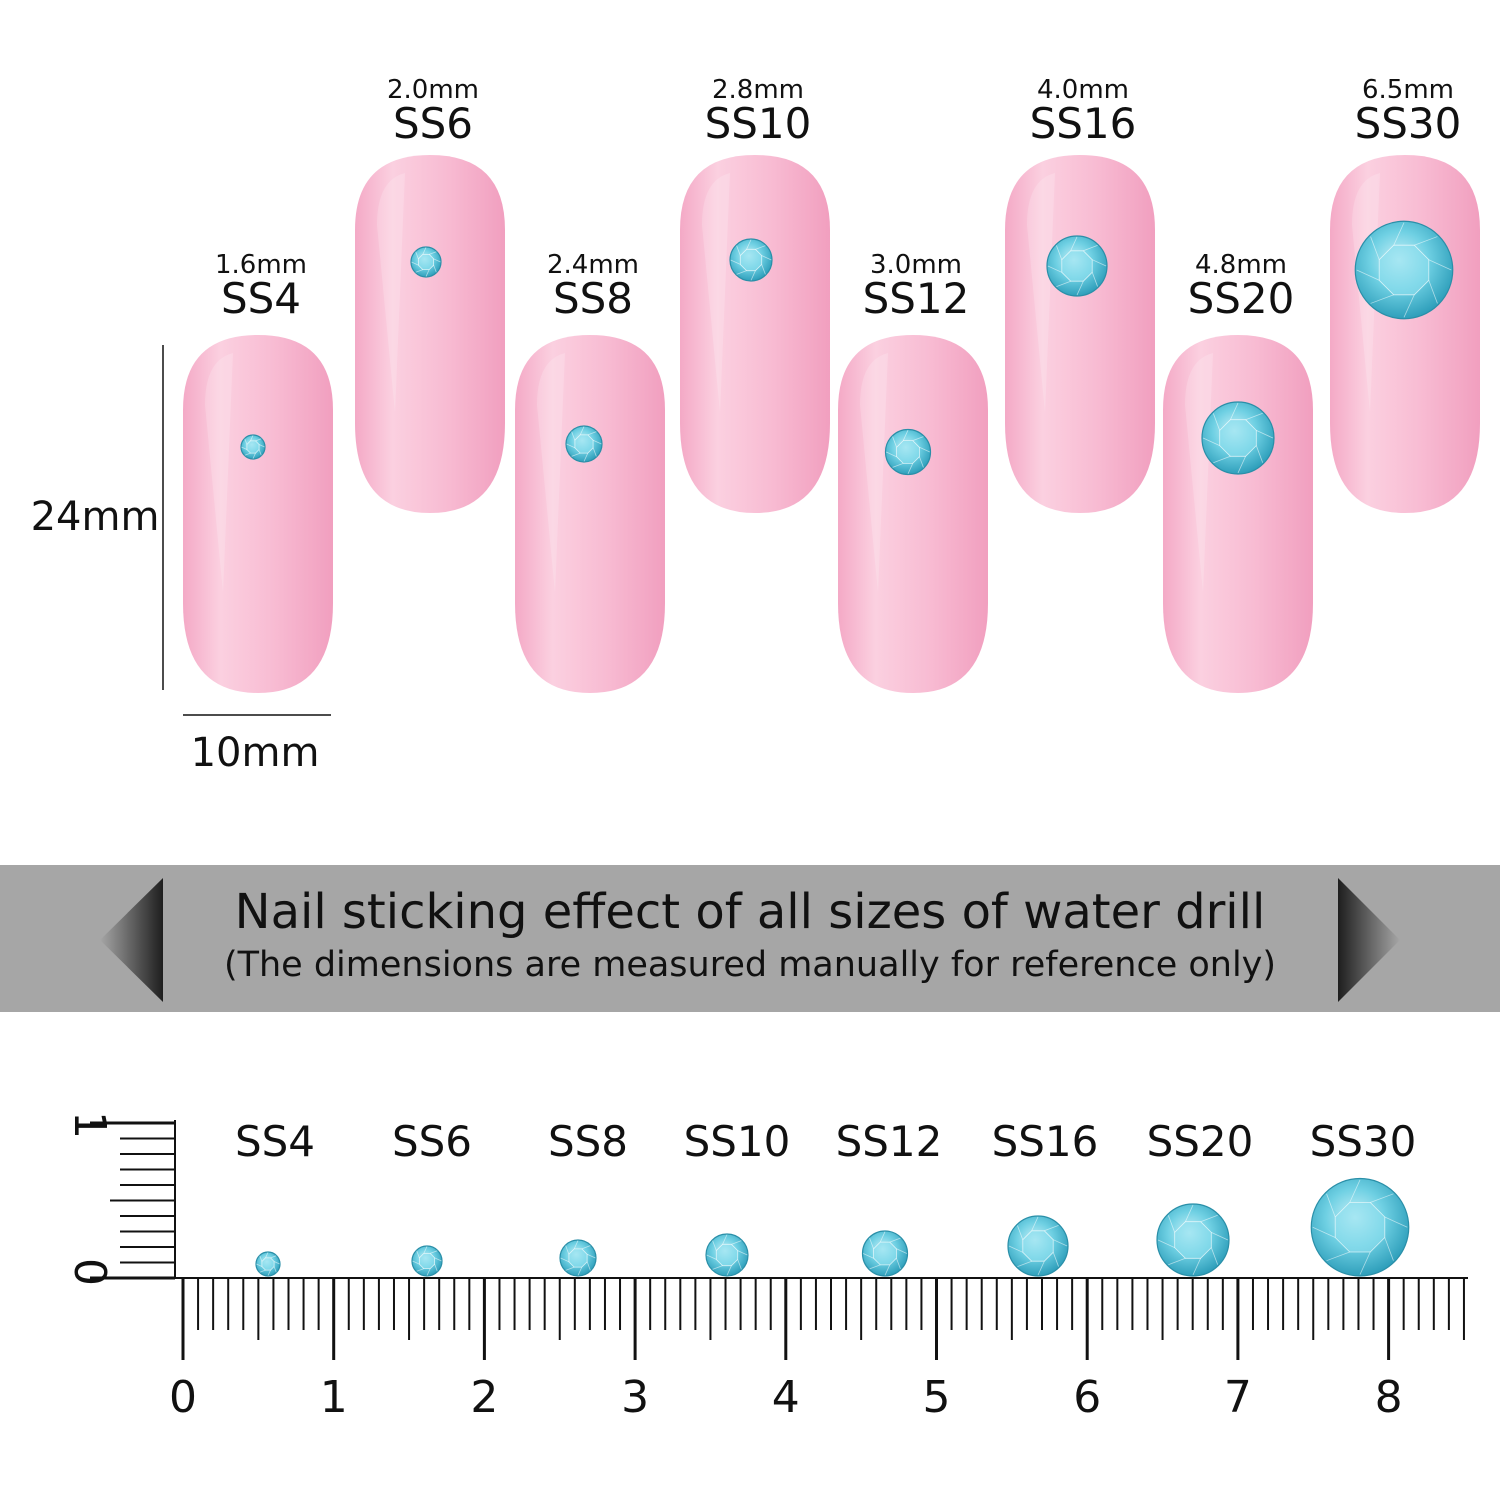  What do you see at coordinates (1238, 438) in the screenshot?
I see `rhinestone-ss20` at bounding box center [1238, 438].